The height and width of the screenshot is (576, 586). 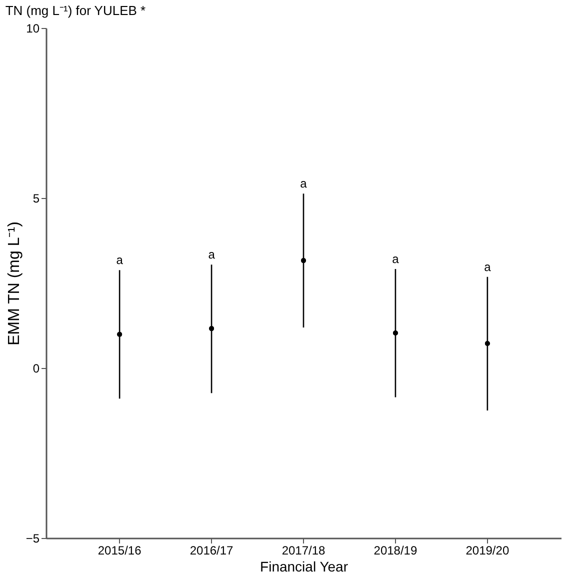 I want to click on x-axis-title: Financial Year, so click(x=304, y=566).